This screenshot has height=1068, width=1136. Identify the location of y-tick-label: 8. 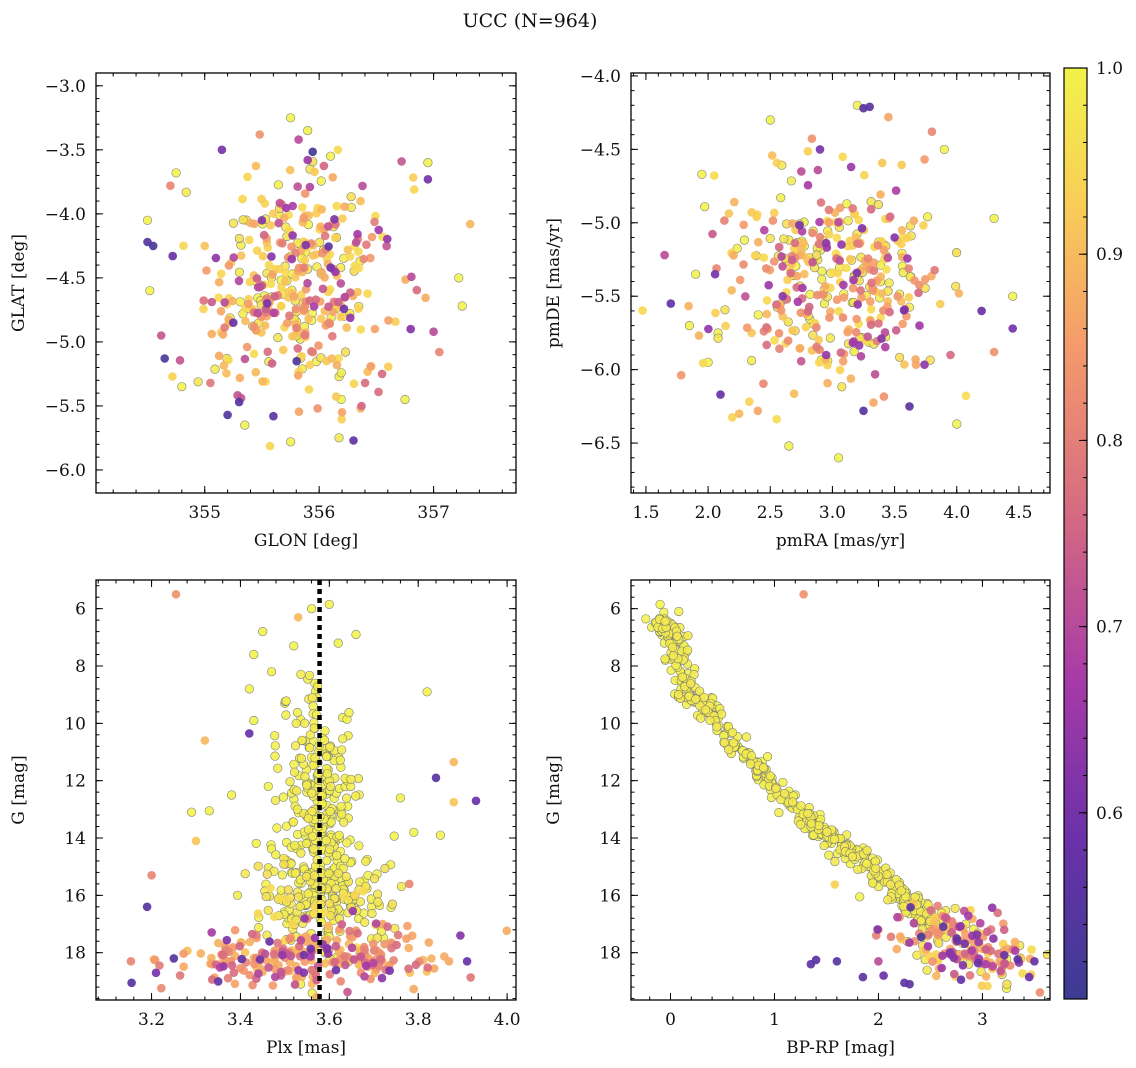
(80, 667).